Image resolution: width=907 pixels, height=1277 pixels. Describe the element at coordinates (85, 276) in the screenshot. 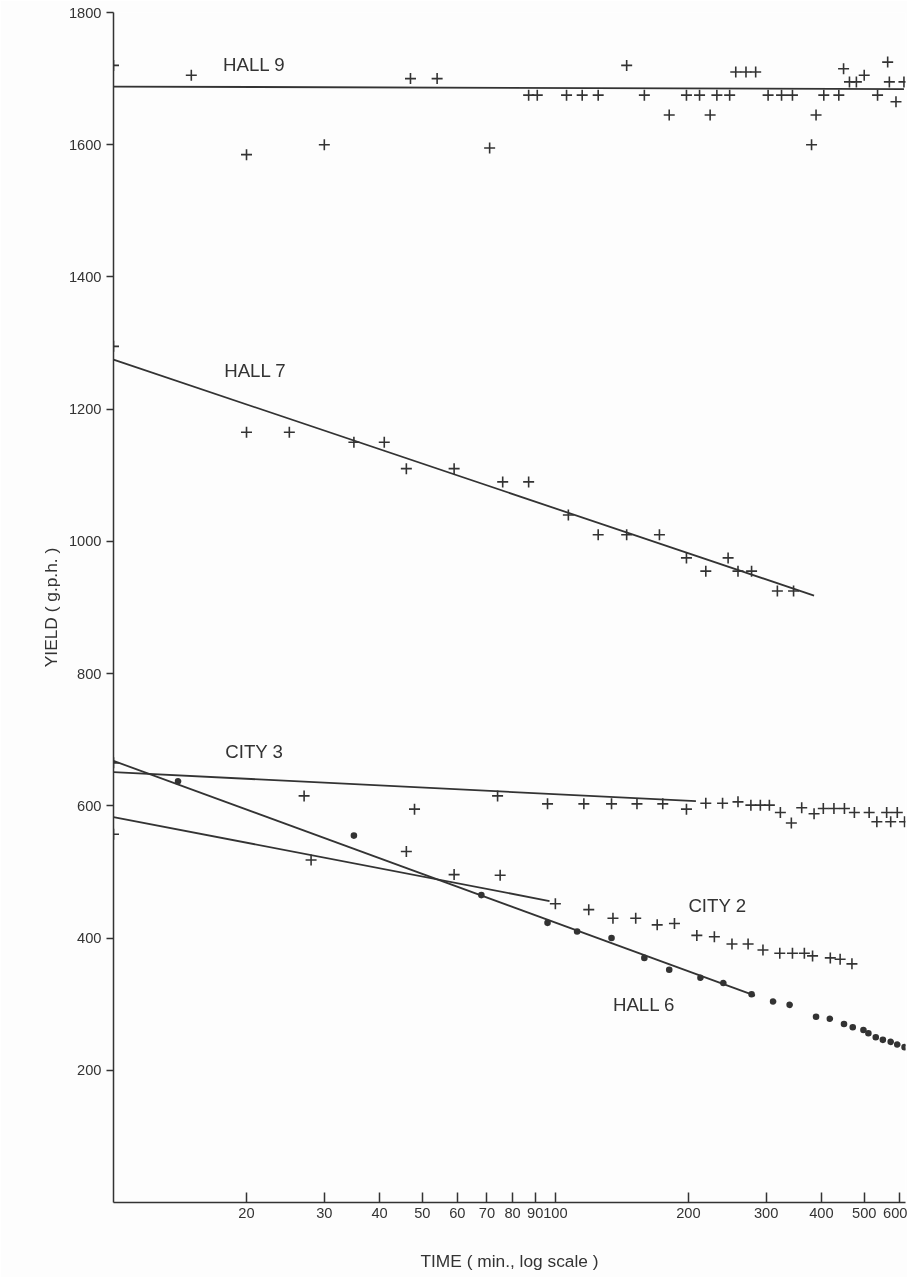

I see `y-tick-label: 1400` at that location.